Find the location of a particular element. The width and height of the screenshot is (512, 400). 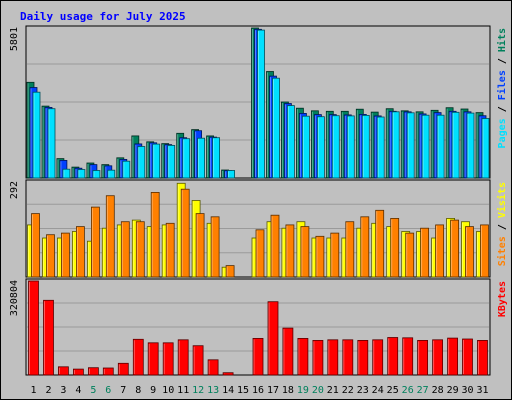

legend-entry: Sites is located at coordinates (502, 251).